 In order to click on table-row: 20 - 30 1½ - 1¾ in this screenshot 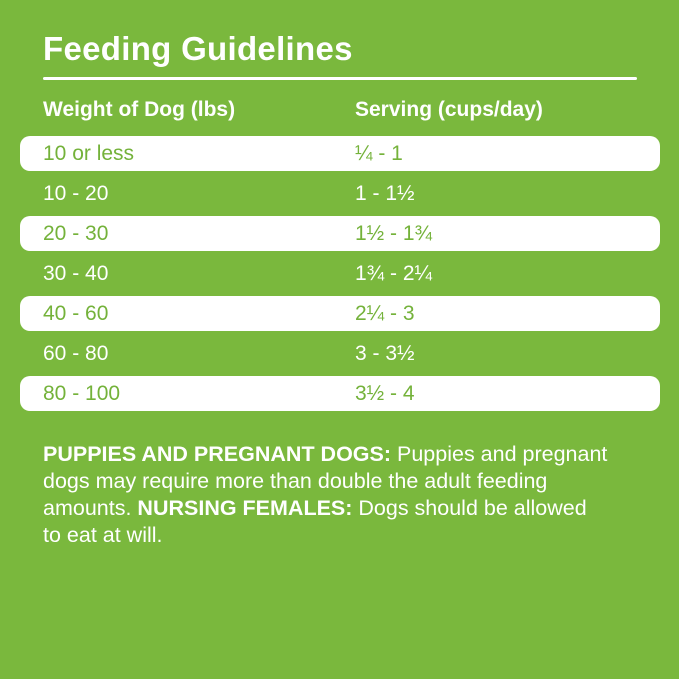, I will do `click(340, 233)`.